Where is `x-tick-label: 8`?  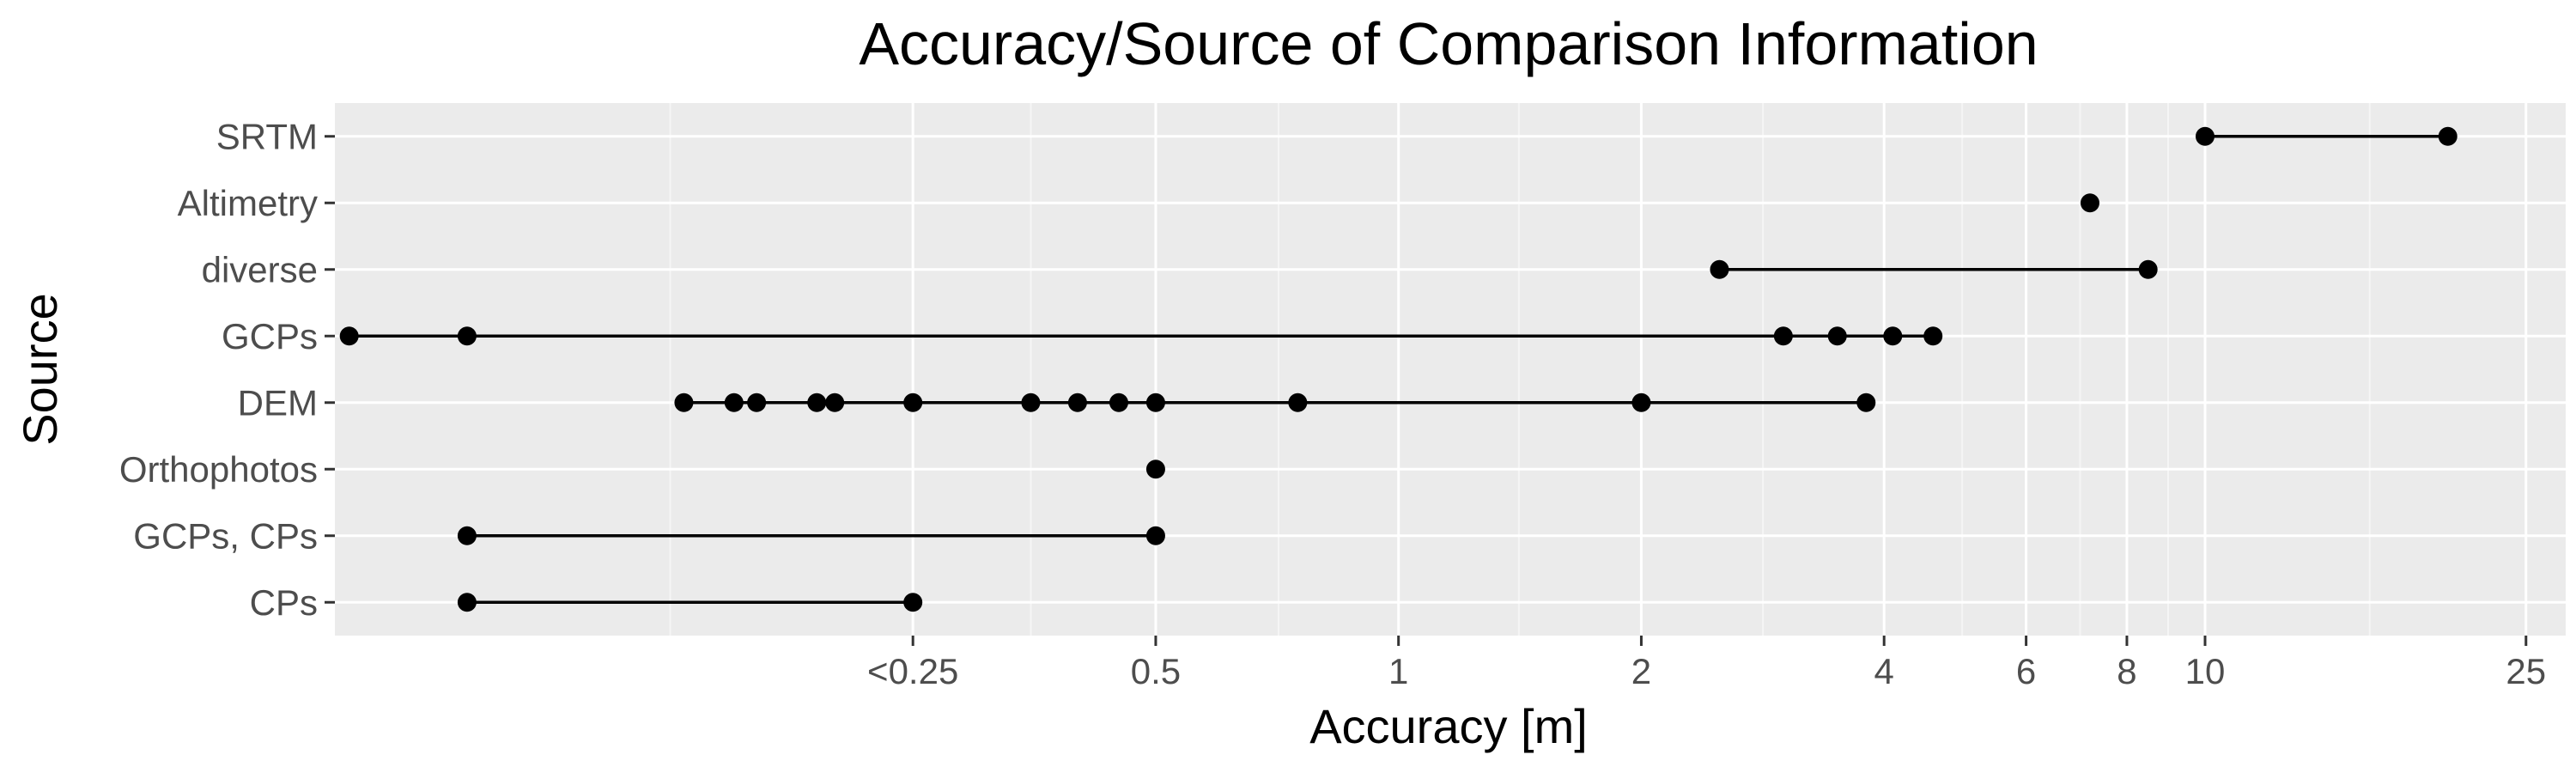
x-tick-label: 8 is located at coordinates (2126, 671).